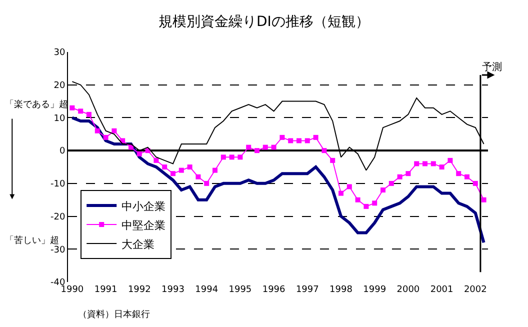 Image resolution: width=528 pixels, height=327 pixels. Describe the element at coordinates (144, 225) in the screenshot. I see `legend-label: 中堅企業` at that location.